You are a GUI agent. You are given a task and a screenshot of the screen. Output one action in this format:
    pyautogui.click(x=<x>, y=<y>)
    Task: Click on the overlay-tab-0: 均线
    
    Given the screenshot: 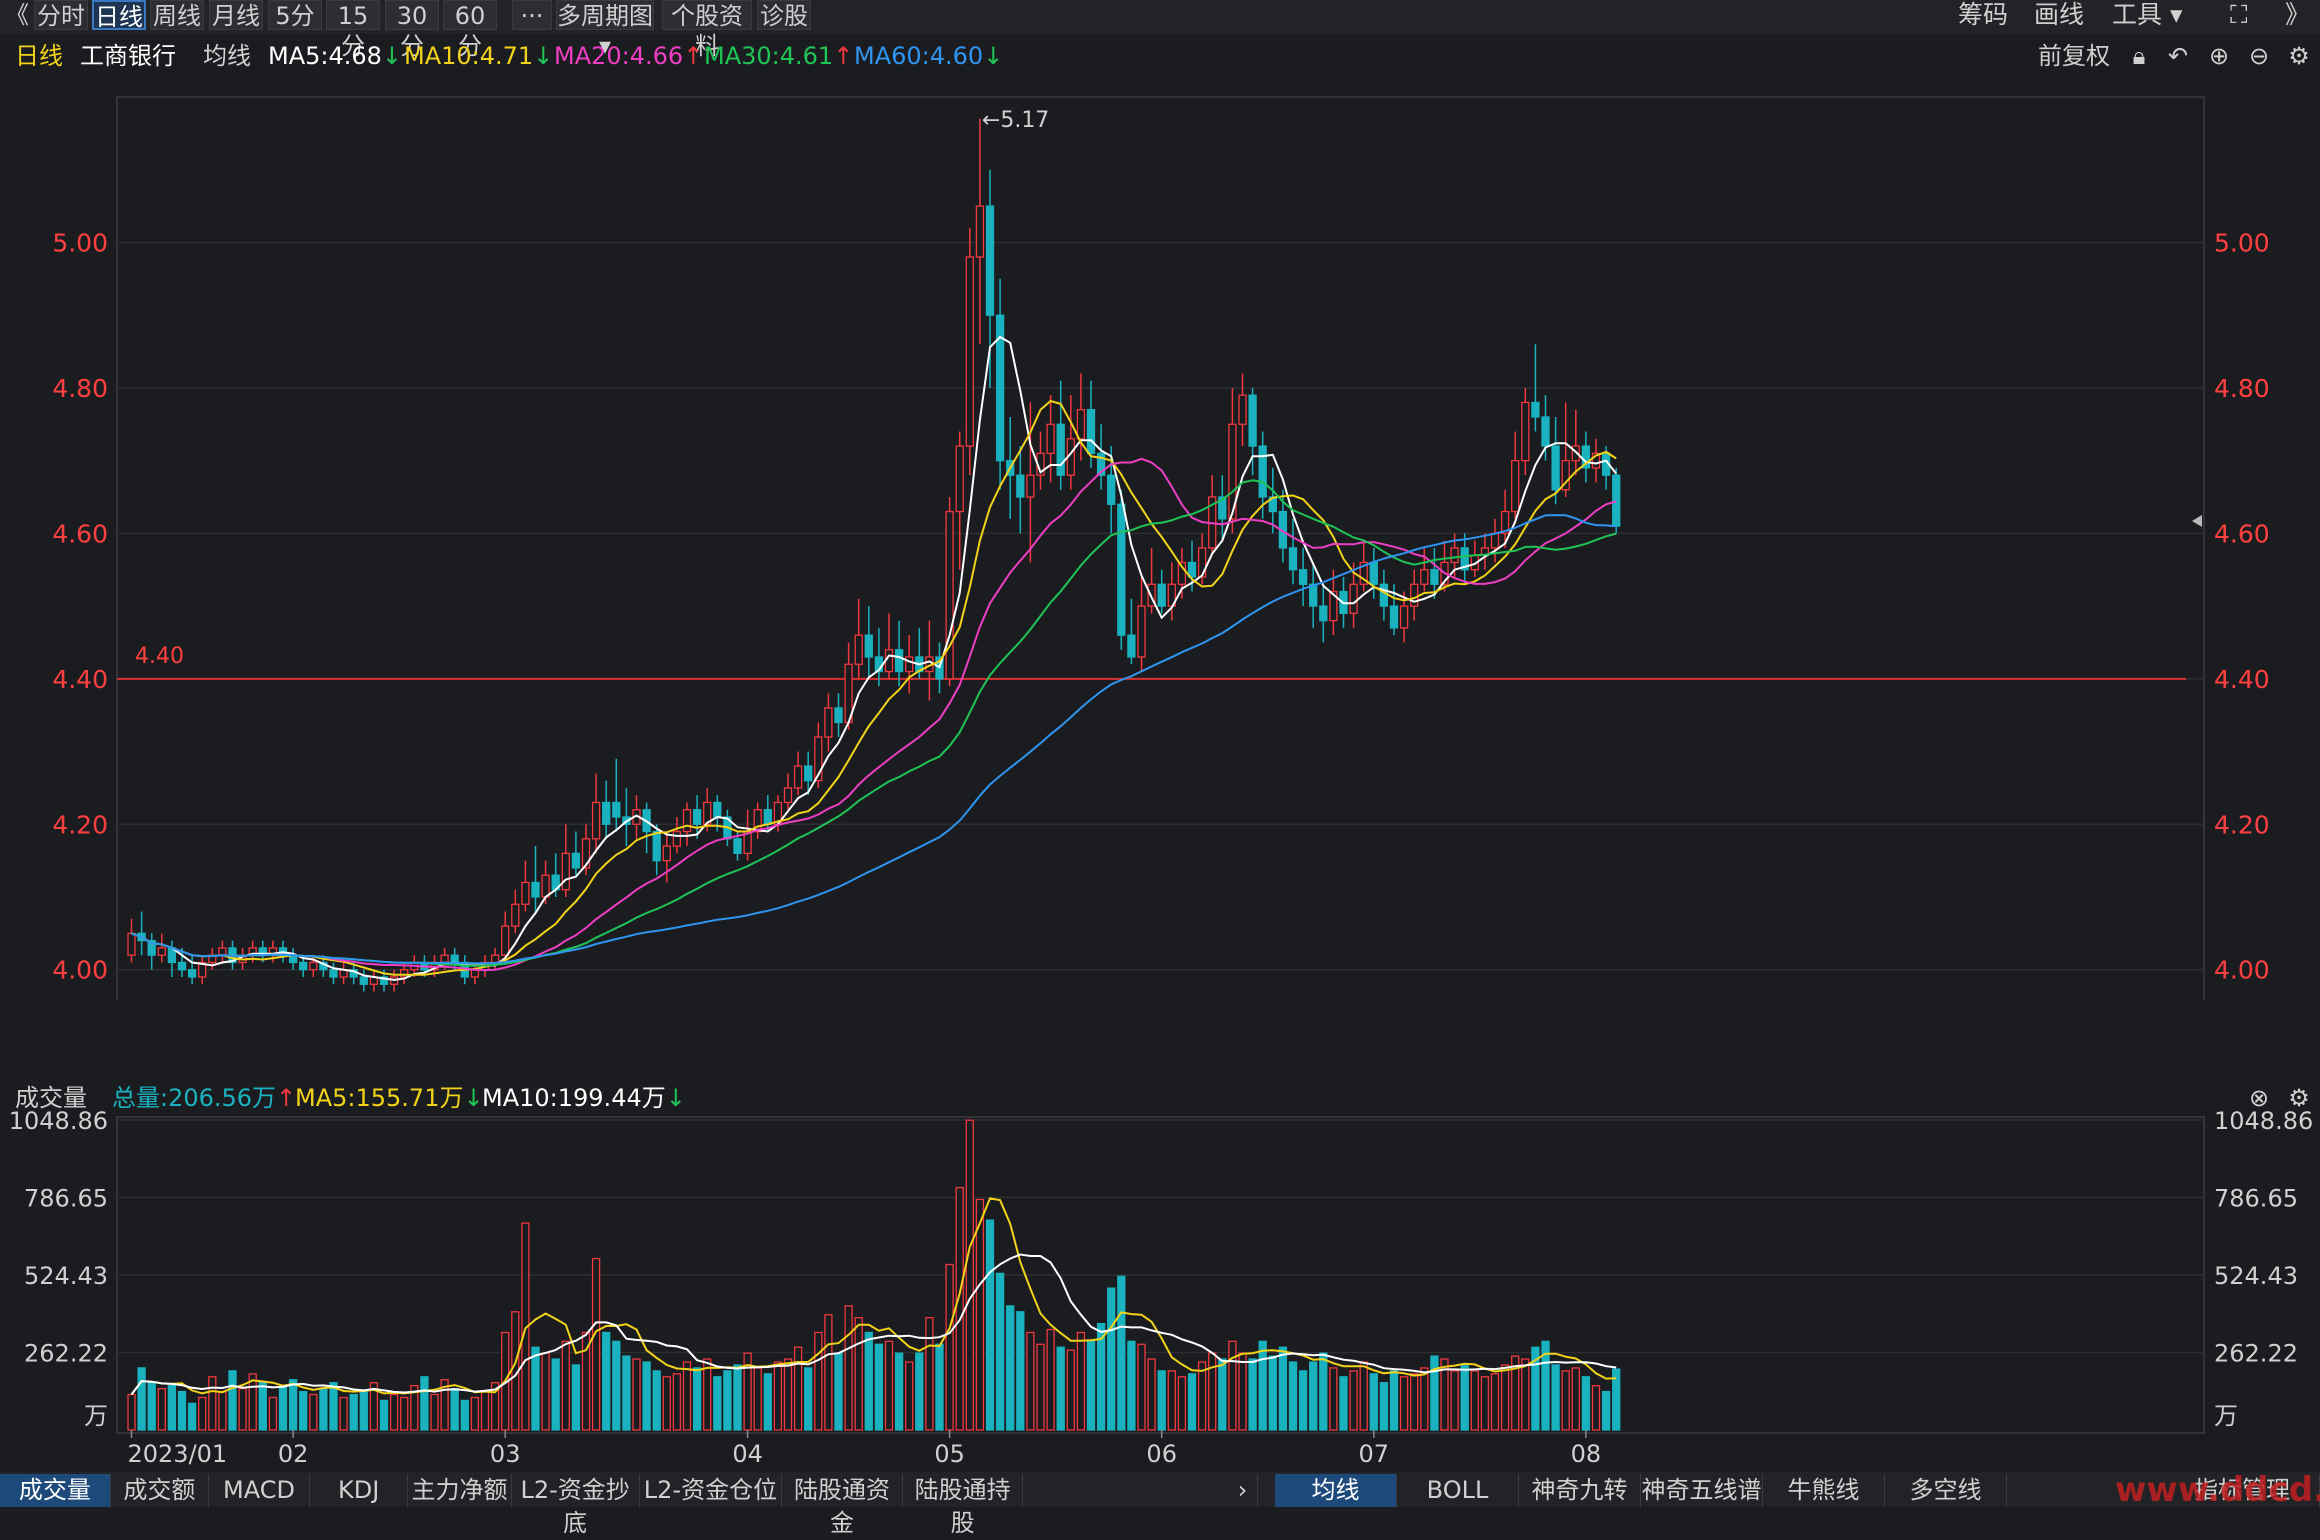 What is the action you would take?
    pyautogui.click(x=1336, y=1490)
    